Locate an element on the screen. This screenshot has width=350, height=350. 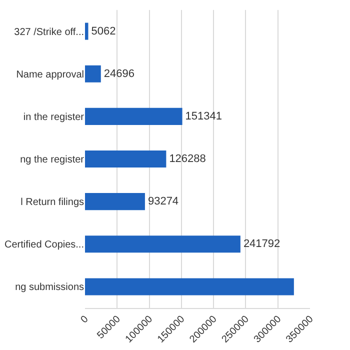
data-label: 24696 is located at coordinates (119, 74).